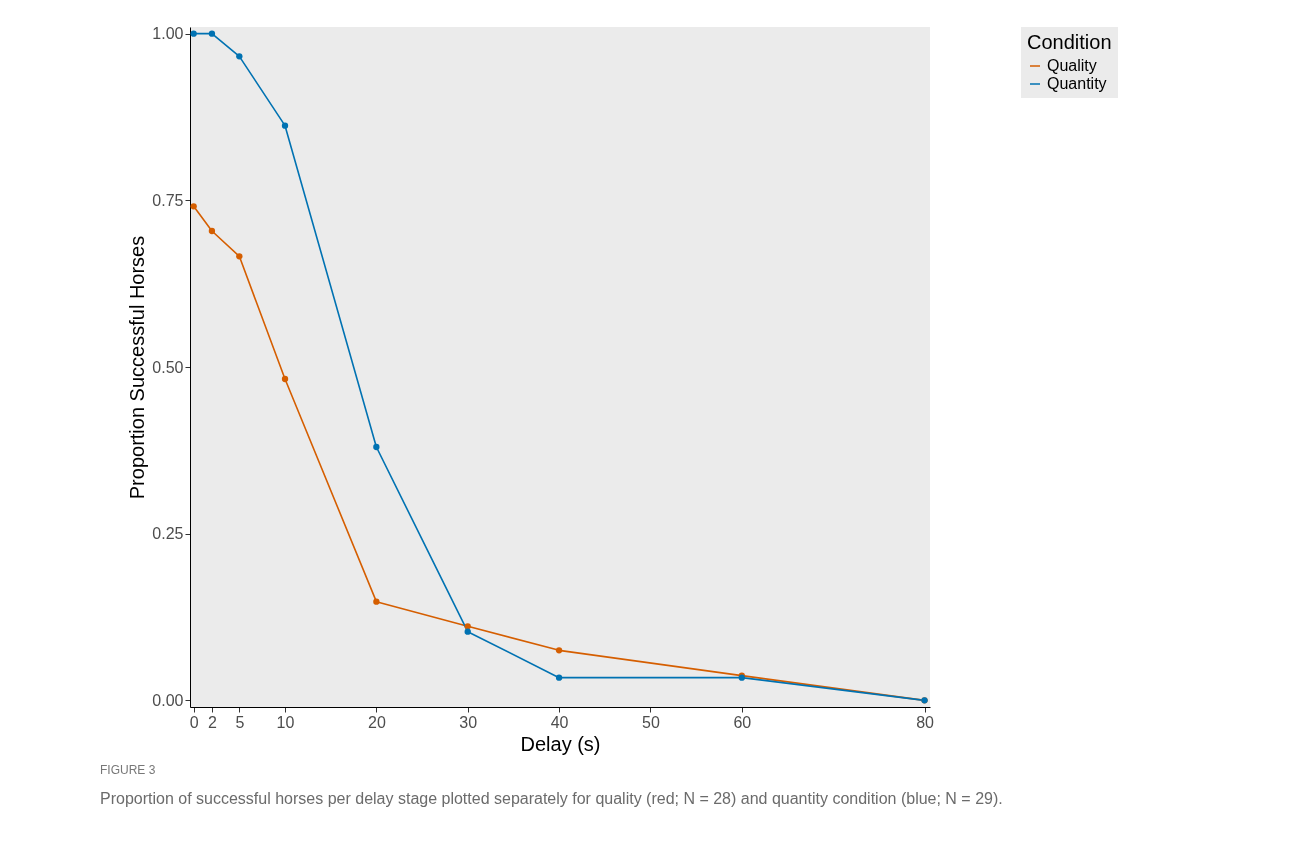  Describe the element at coordinates (1069, 42) in the screenshot. I see `legend-title: Condition` at that location.